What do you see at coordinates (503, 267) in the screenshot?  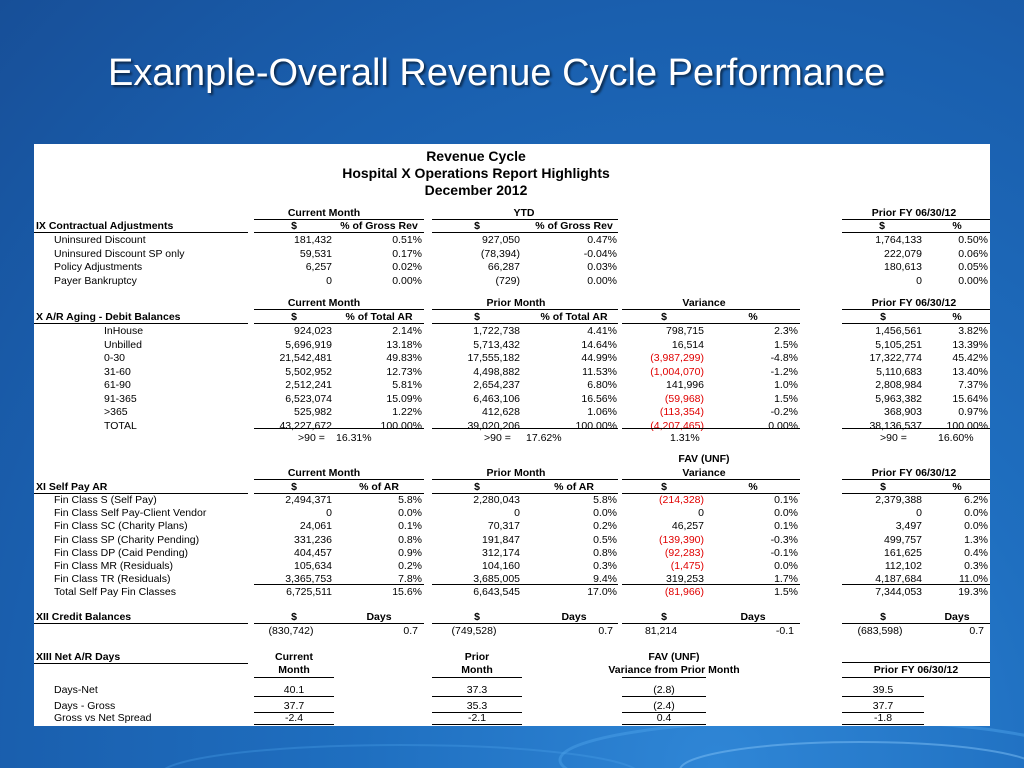 I see `s9-cell: 66,287` at bounding box center [503, 267].